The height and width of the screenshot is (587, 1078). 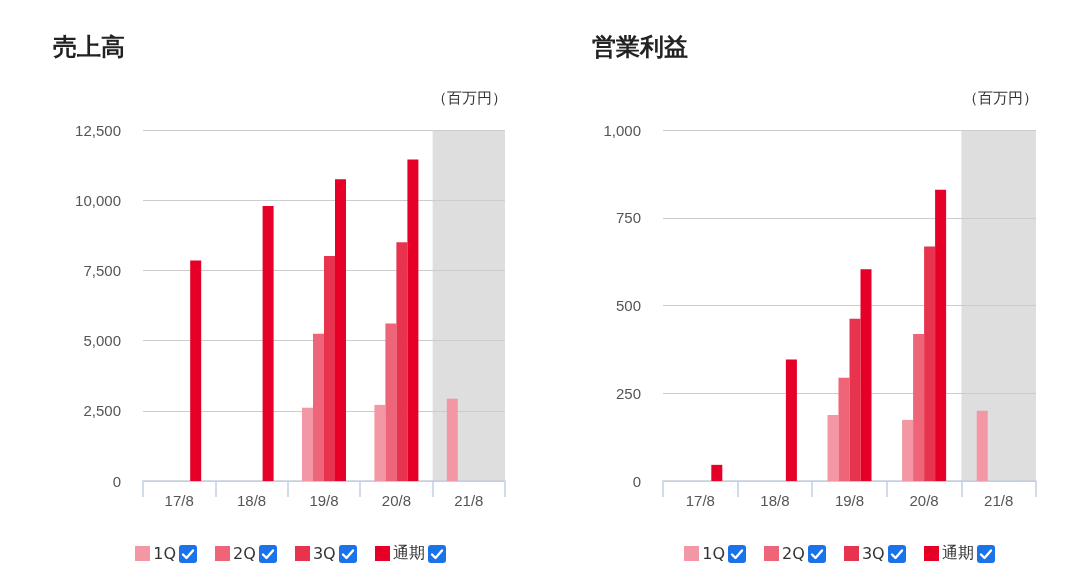 I want to click on y-tick-label: 750, so click(x=628, y=218).